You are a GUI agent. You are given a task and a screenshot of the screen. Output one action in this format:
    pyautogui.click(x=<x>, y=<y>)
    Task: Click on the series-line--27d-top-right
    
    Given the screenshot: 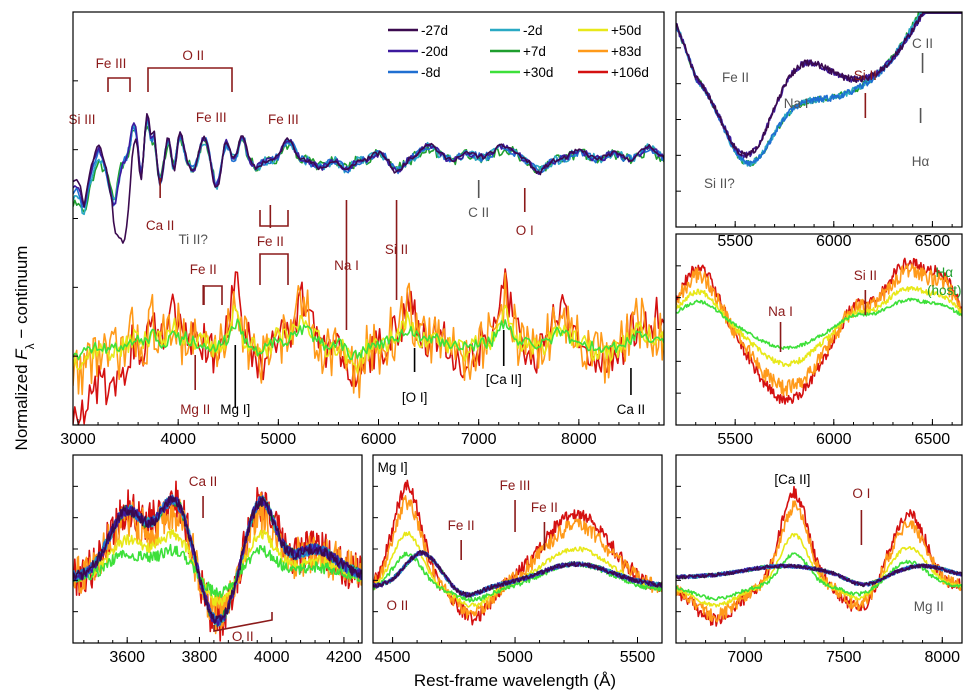 What is the action you would take?
    pyautogui.click(x=819, y=85)
    